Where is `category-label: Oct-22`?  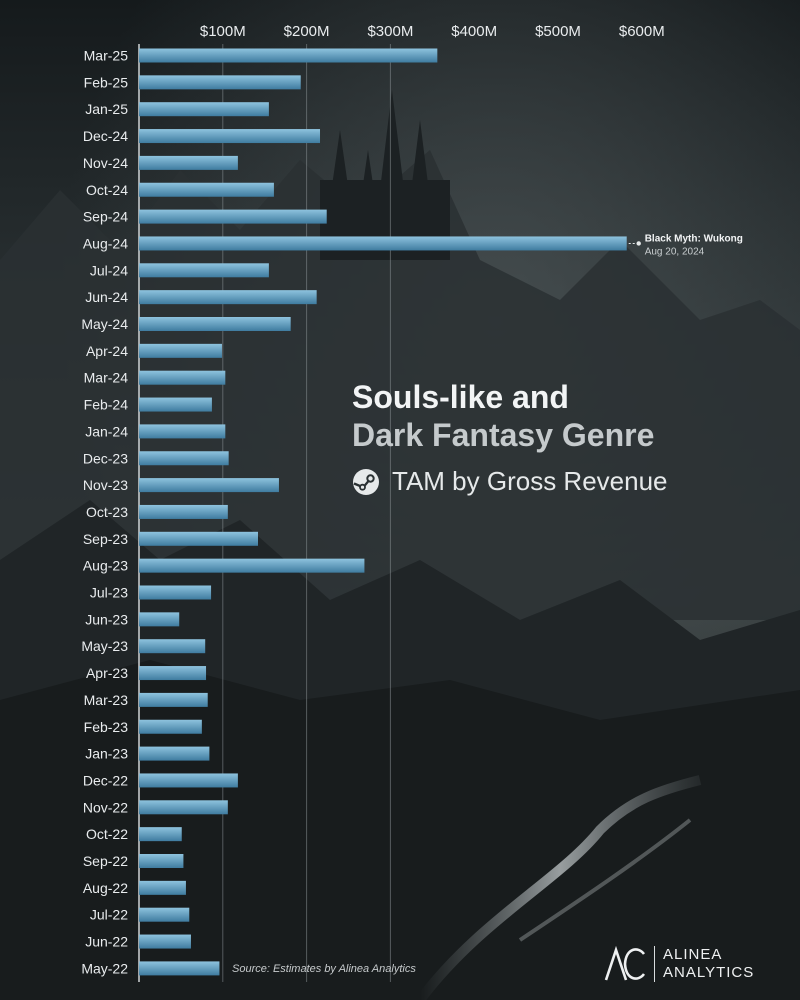
category-label: Oct-22 is located at coordinates (107, 834).